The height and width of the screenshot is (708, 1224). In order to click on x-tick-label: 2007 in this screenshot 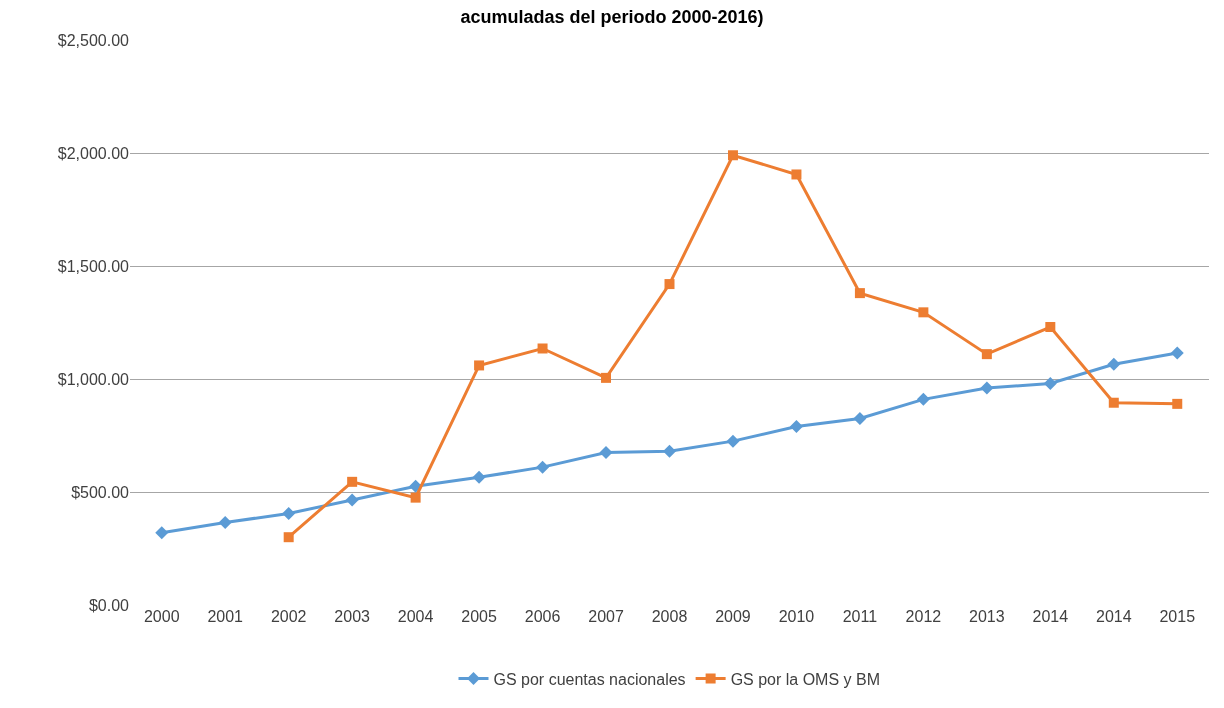, I will do `click(606, 616)`.